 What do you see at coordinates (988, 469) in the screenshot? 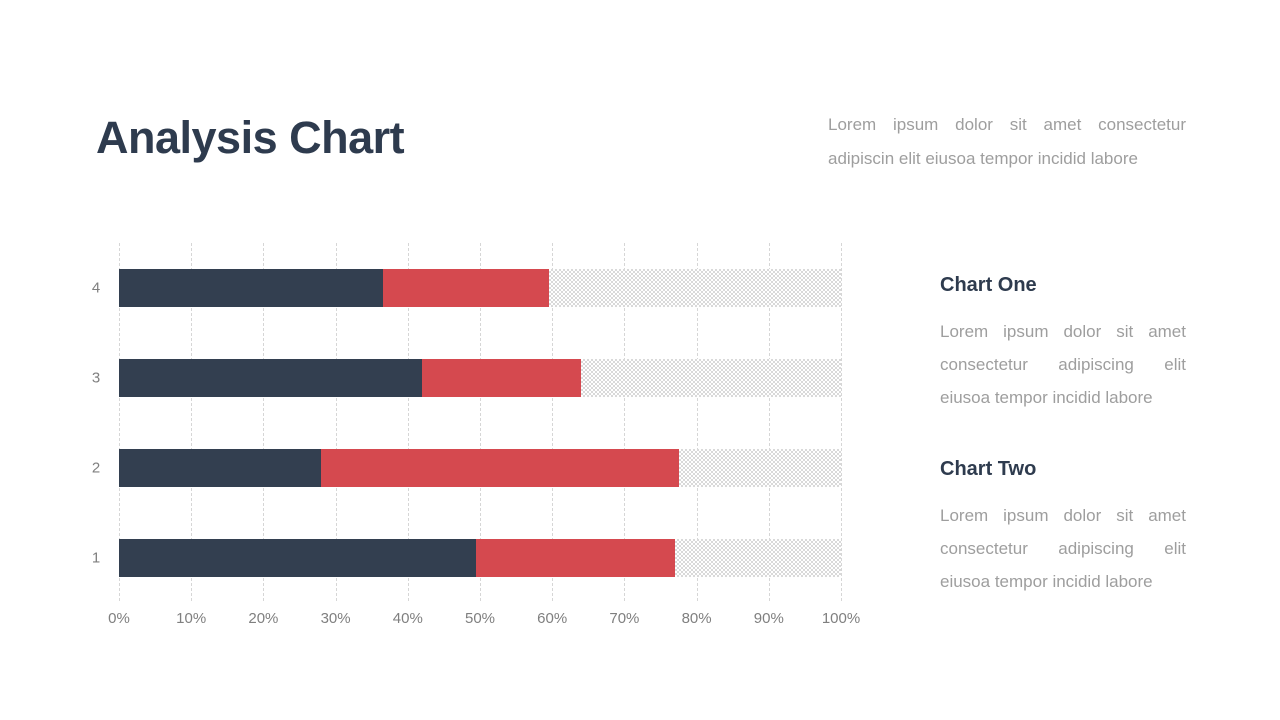
I see `chart-two-heading: Chart Two` at bounding box center [988, 469].